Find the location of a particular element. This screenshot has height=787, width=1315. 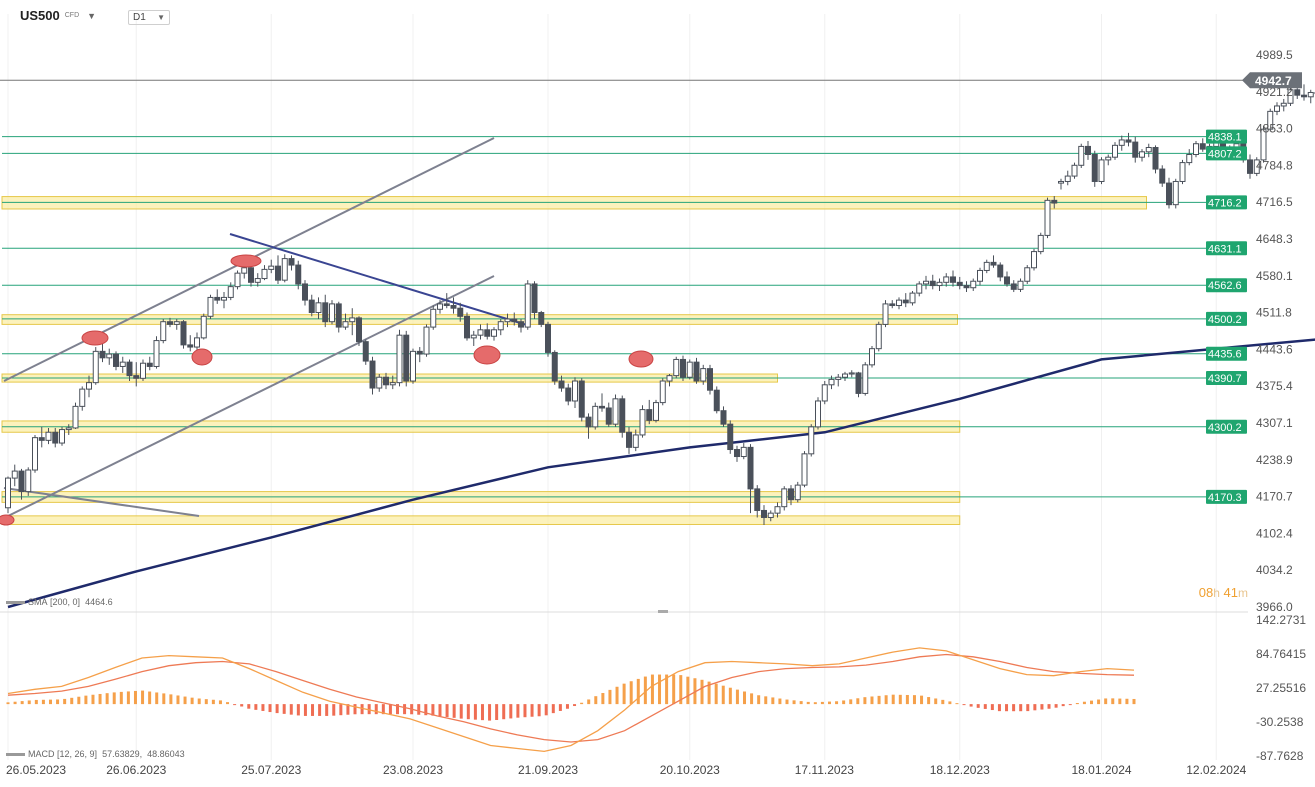

macd-axis-label: -30.2538 is located at coordinates (1280, 722).